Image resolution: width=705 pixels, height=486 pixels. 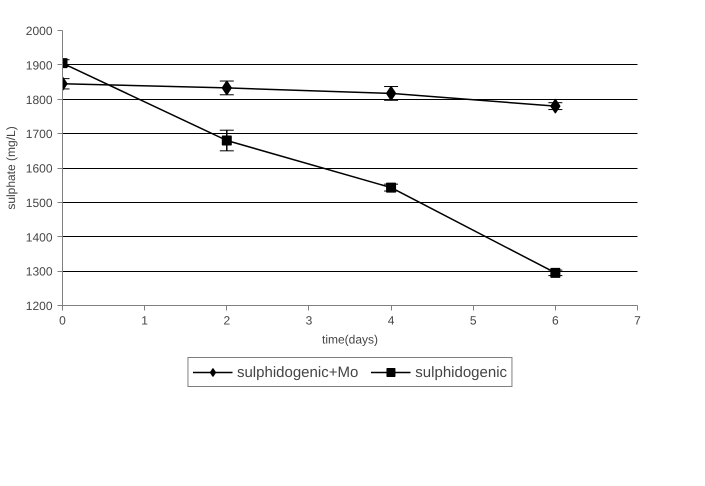 What do you see at coordinates (391, 321) in the screenshot?
I see `x-tick-label: 4` at bounding box center [391, 321].